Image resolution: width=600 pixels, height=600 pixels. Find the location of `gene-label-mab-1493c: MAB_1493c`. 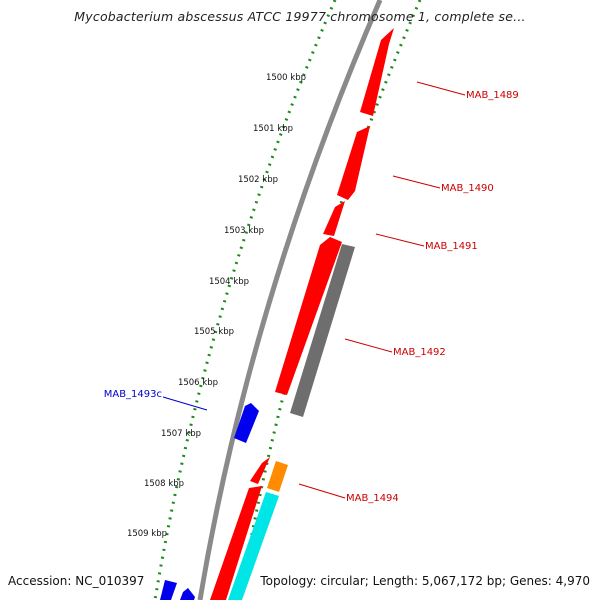

gene-label-mab-1493c: MAB_1493c is located at coordinates (133, 394).